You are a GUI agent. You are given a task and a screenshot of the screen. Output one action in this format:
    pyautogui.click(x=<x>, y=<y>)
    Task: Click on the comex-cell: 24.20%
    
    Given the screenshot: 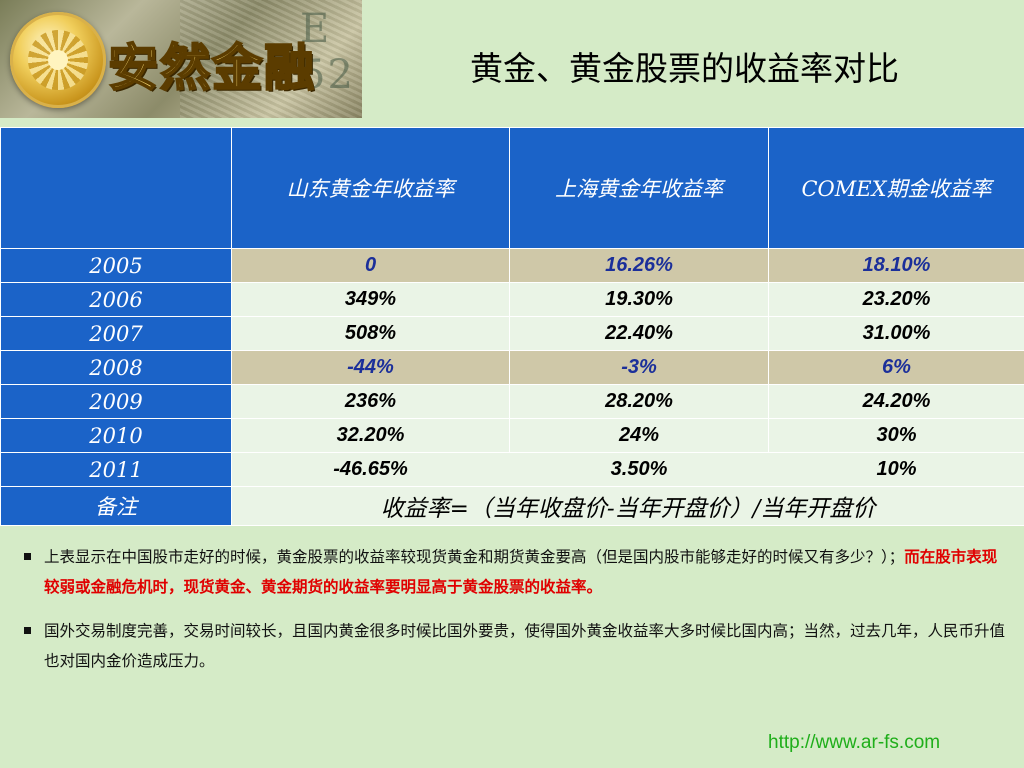 What is the action you would take?
    pyautogui.click(x=896, y=401)
    